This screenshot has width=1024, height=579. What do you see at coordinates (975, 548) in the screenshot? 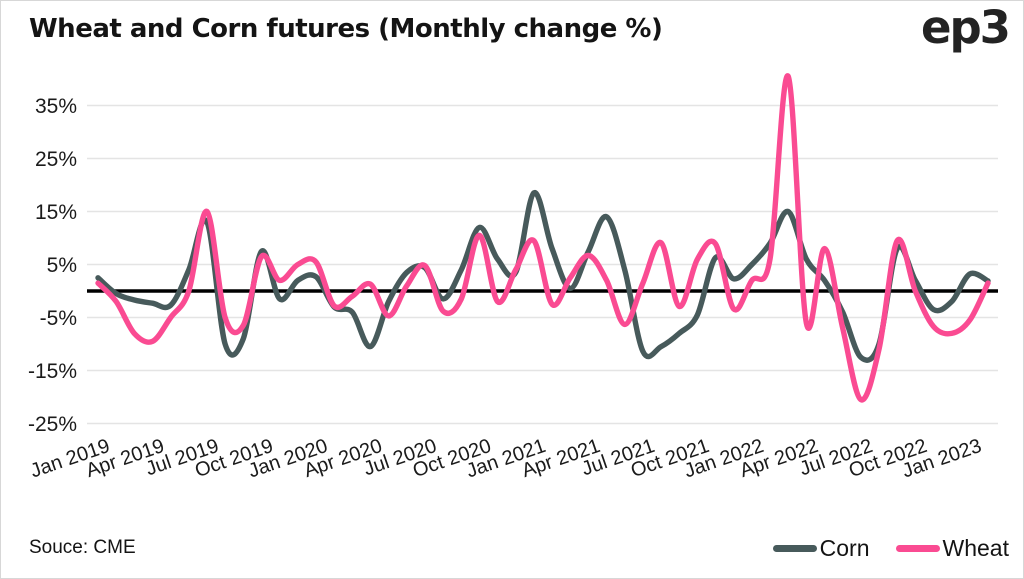
I see `legend-label: Wheat` at bounding box center [975, 548].